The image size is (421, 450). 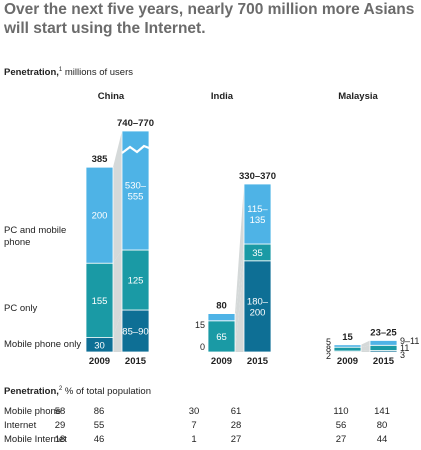 What do you see at coordinates (402, 355) in the screenshot?
I see `segment-label: 3` at bounding box center [402, 355].